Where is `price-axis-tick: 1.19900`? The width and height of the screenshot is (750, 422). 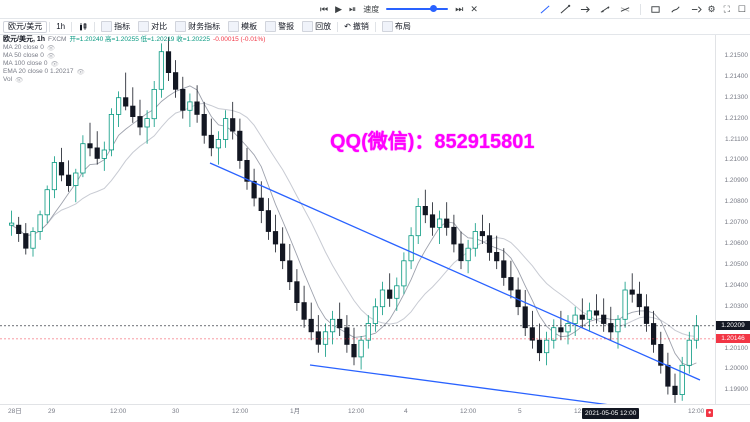
price-axis-tick: 1.19900 is located at coordinates (736, 390).